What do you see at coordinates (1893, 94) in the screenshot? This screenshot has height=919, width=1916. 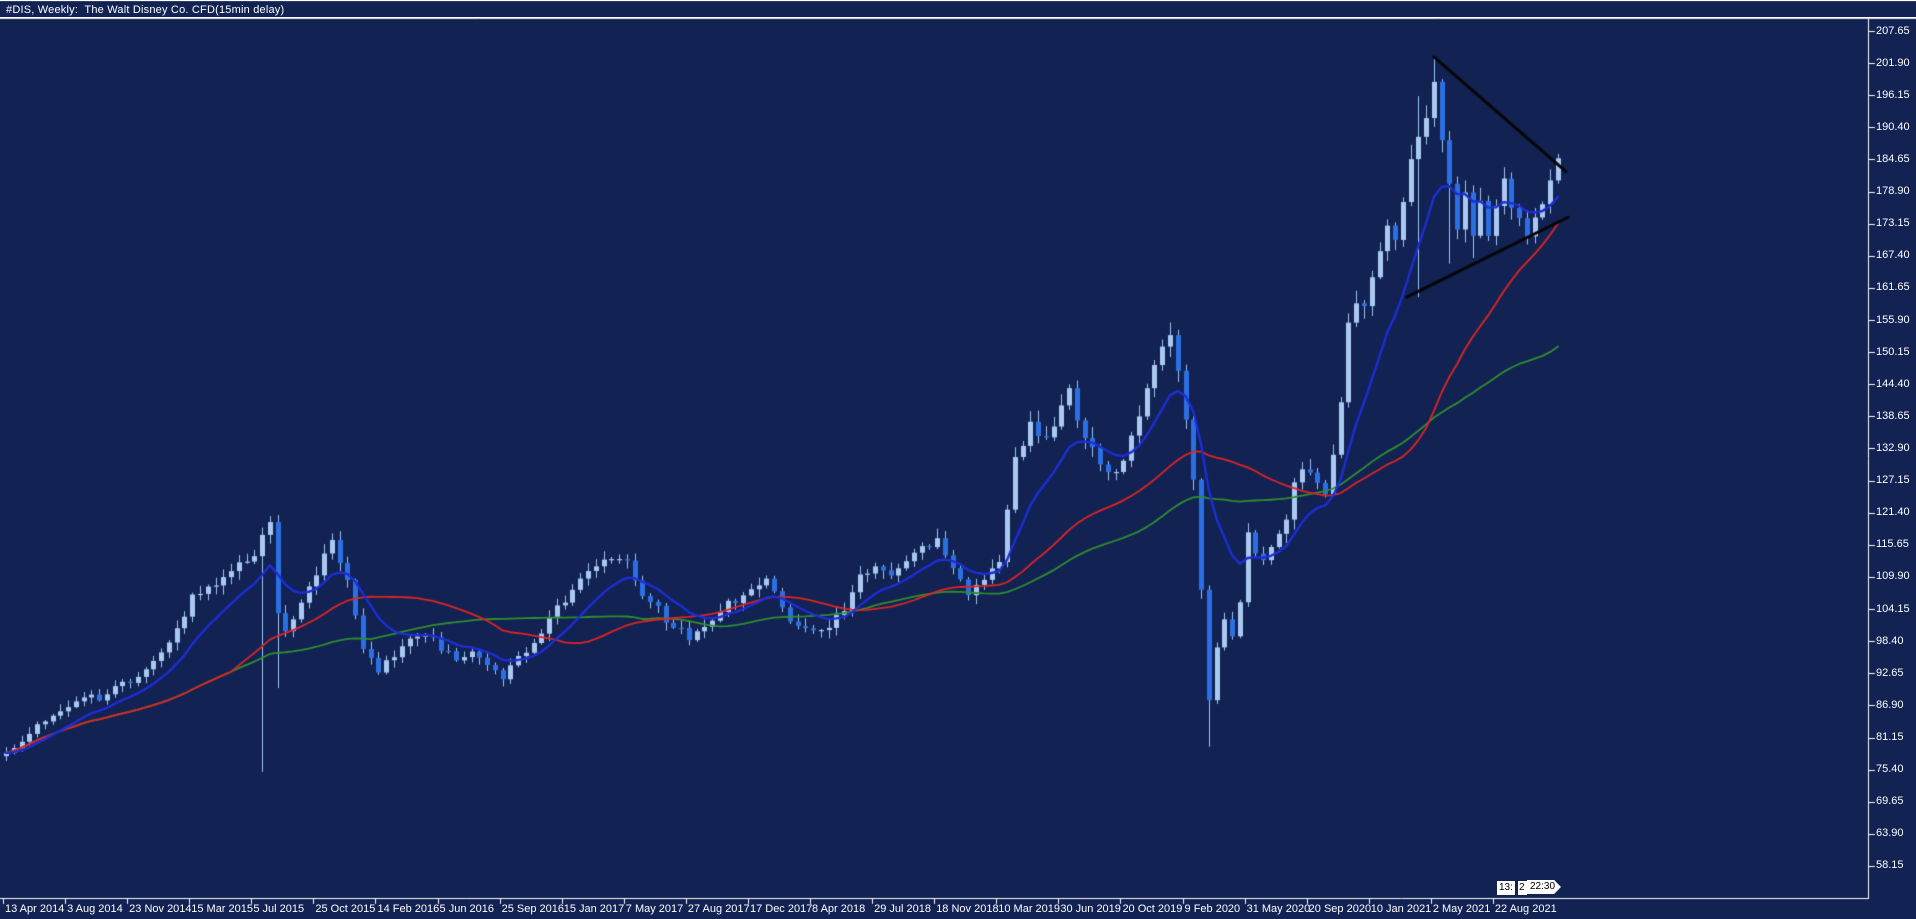 I see `price-axis-label: 196.15` at bounding box center [1893, 94].